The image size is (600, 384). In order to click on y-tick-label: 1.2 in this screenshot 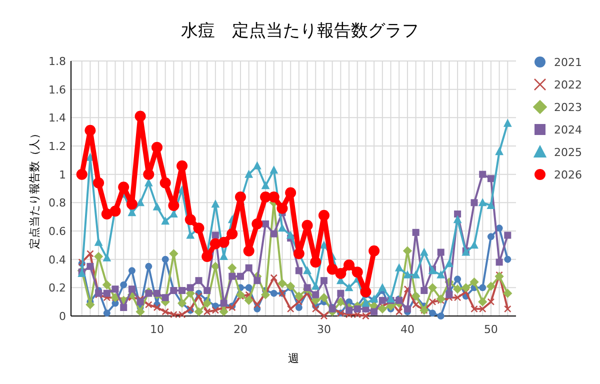, I will do `click(57, 146)`.